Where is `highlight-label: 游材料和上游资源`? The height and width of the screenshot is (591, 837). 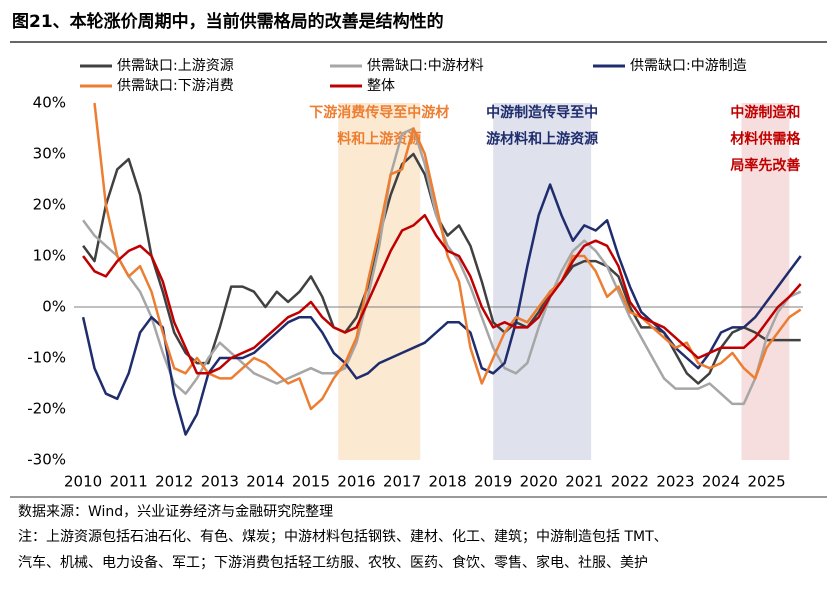
highlight-label: 游材料和上游资源 is located at coordinates (542, 139).